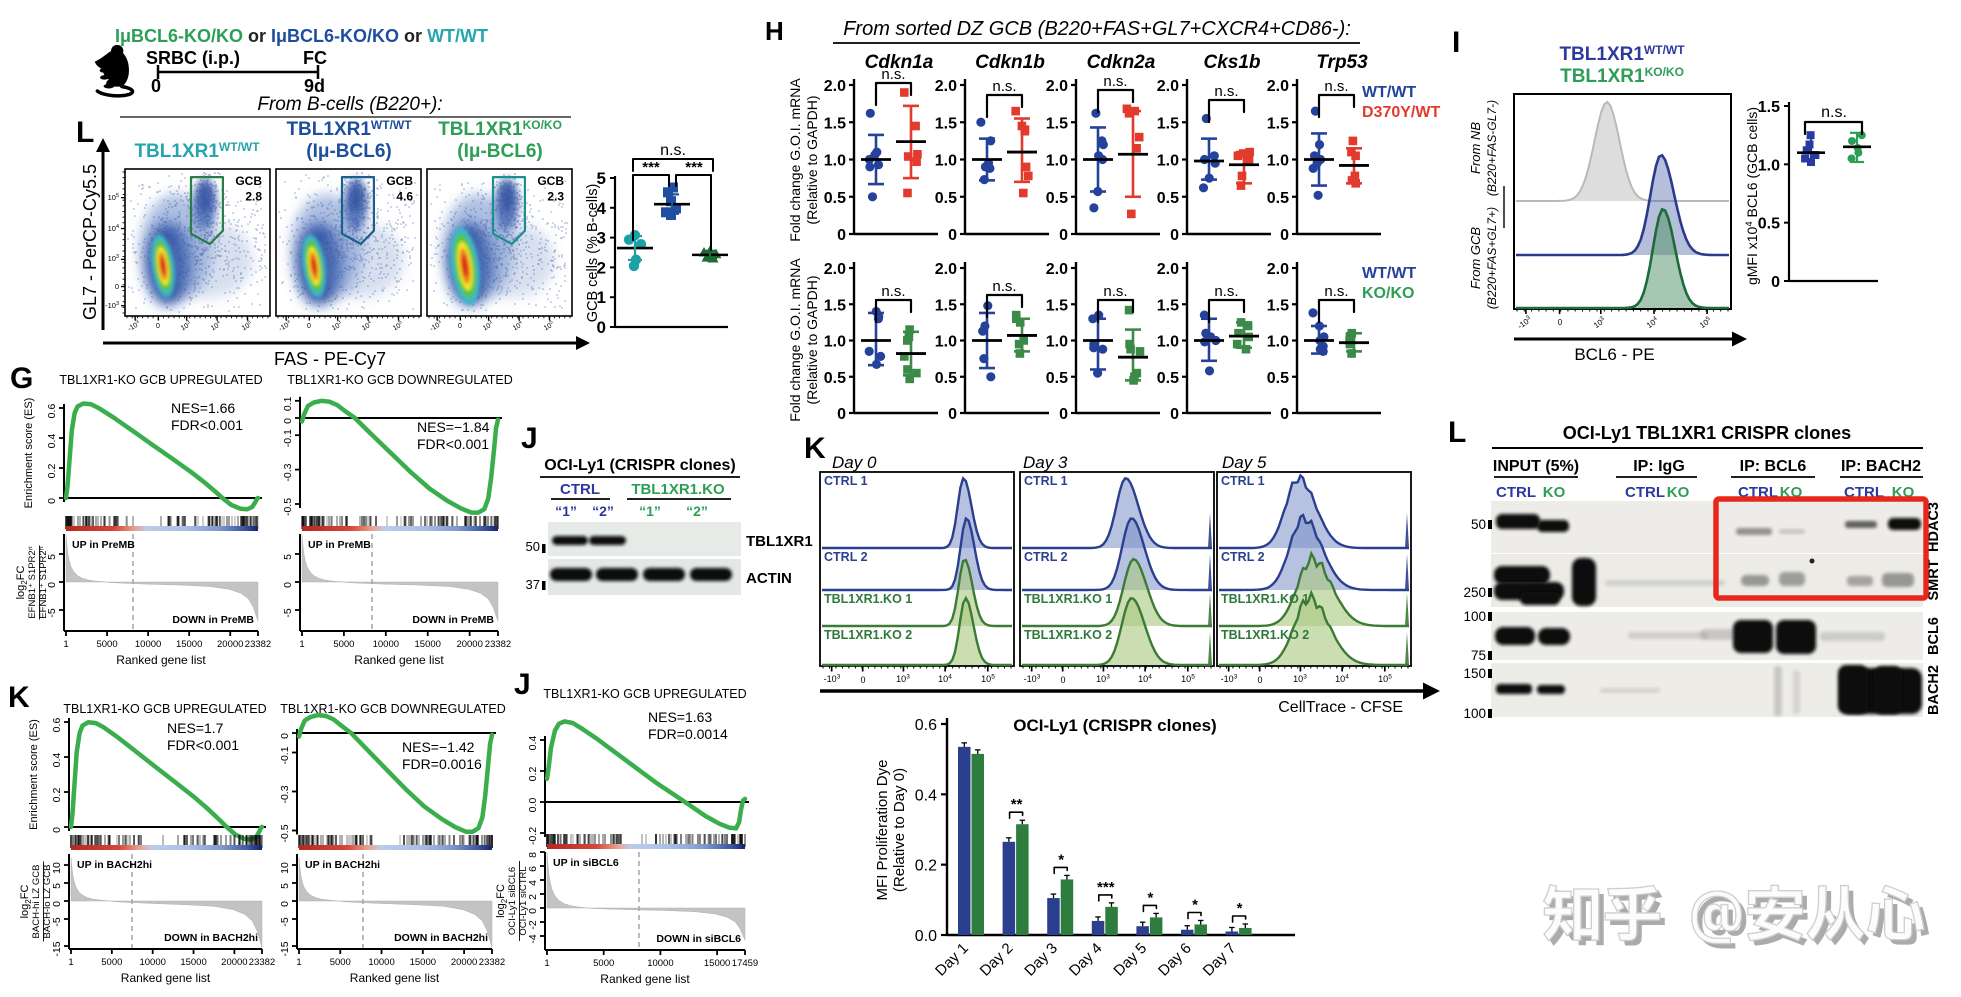 This screenshot has height=997, width=1961. Describe the element at coordinates (339, 545) in the screenshot. I see `svg-text: UP in PreMB` at that location.